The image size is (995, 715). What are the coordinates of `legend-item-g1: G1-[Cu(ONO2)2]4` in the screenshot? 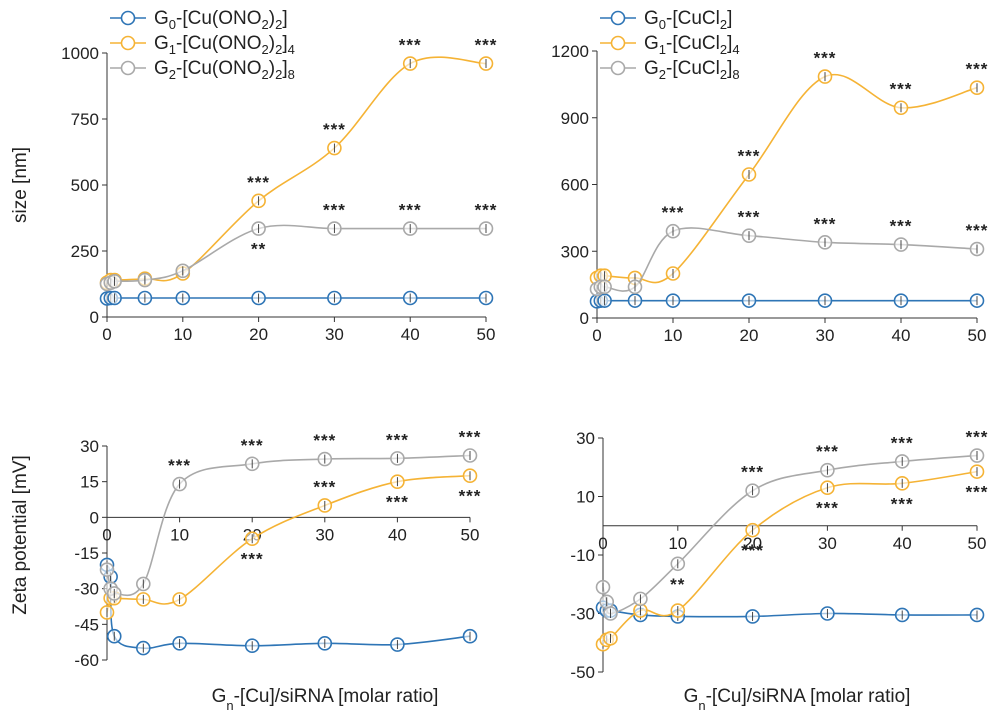 It's located at (202, 45).